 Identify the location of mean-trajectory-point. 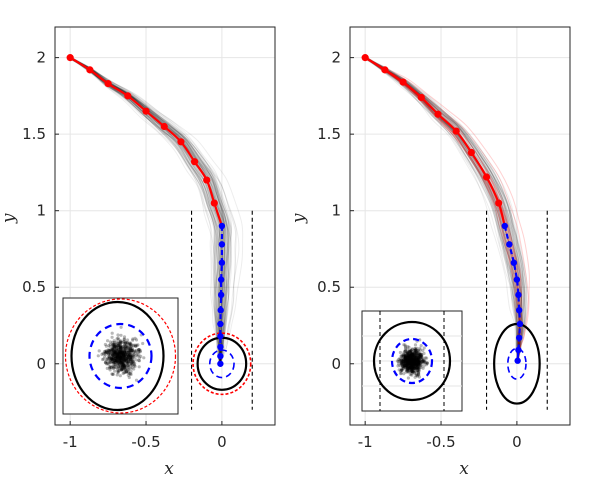
(108, 84).